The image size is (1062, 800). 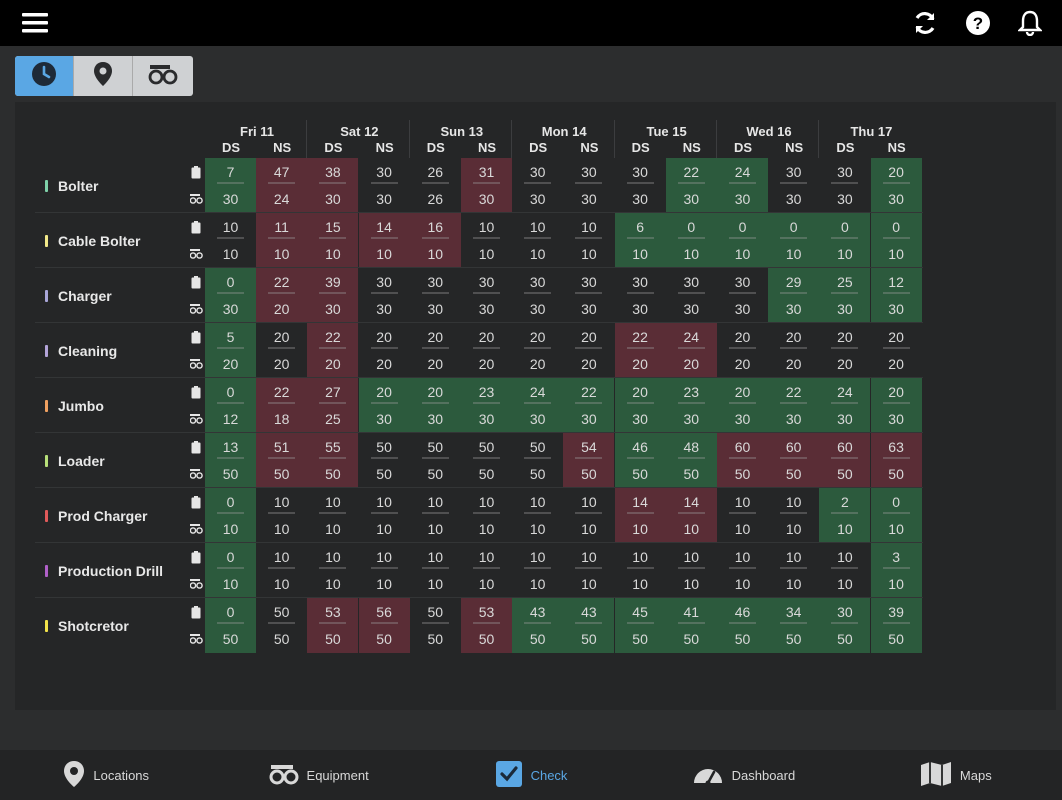 I want to click on required-count-cell: 38, so click(x=333, y=171).